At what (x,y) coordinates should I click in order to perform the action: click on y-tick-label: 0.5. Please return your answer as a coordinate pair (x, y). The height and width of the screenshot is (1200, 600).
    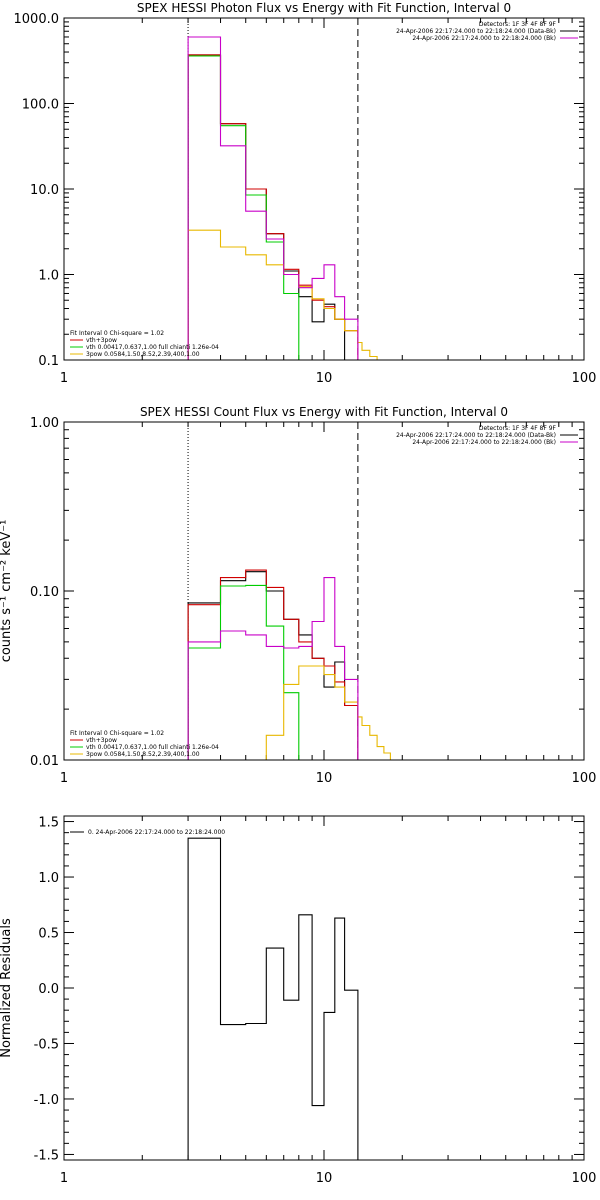
    Looking at the image, I should click on (48, 934).